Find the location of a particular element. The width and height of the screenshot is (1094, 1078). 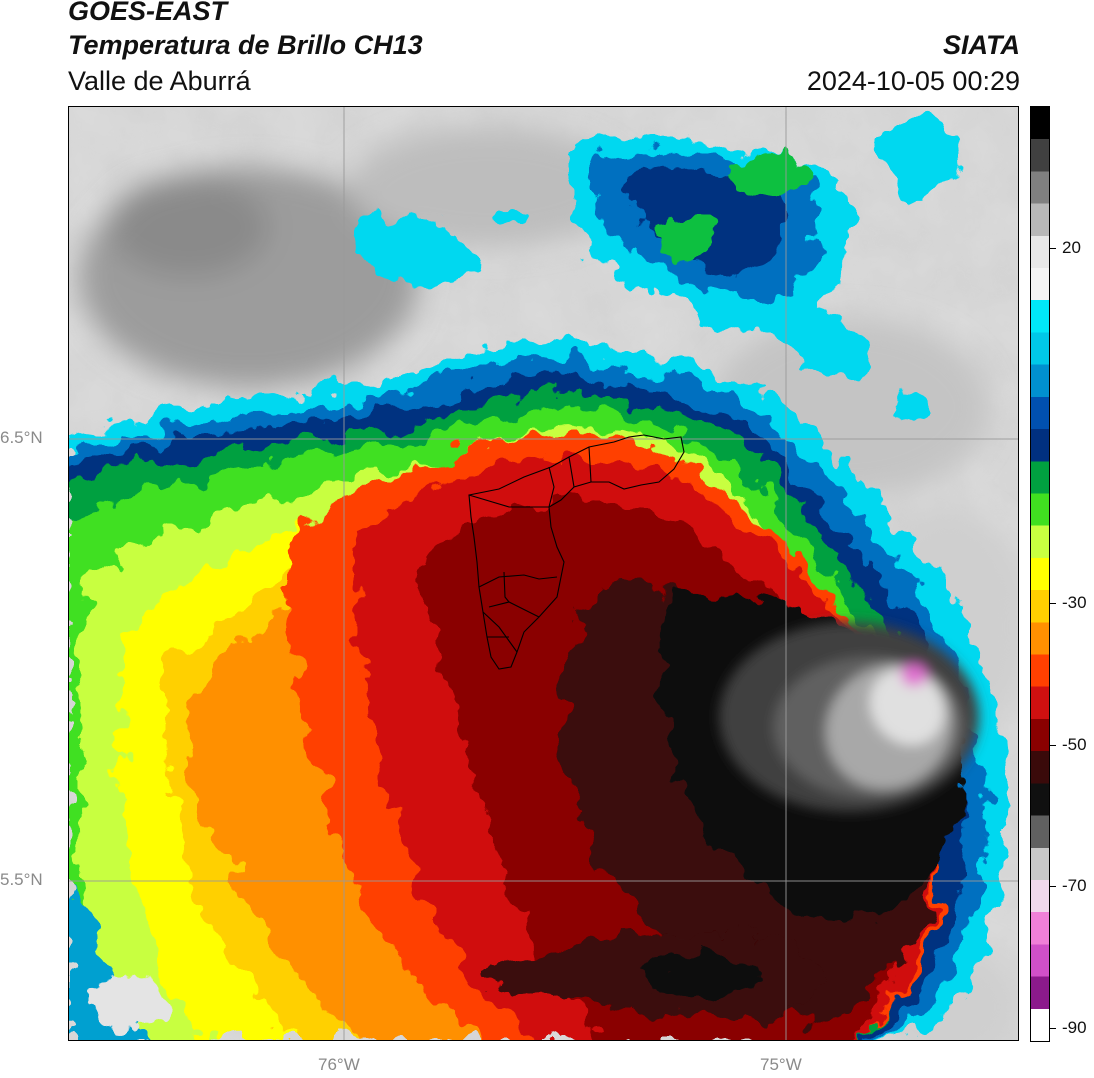

valle-de-aburra-boundaries is located at coordinates (576, 552).